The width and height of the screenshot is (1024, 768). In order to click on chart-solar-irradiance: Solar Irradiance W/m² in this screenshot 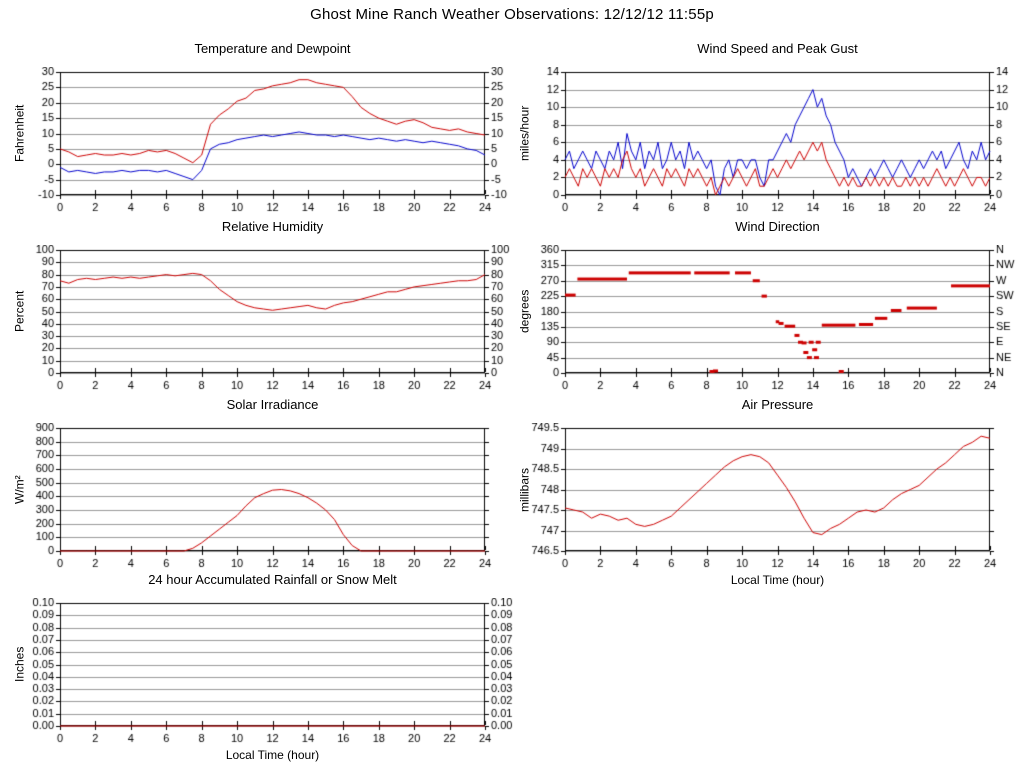, I will do `click(265, 493)`.